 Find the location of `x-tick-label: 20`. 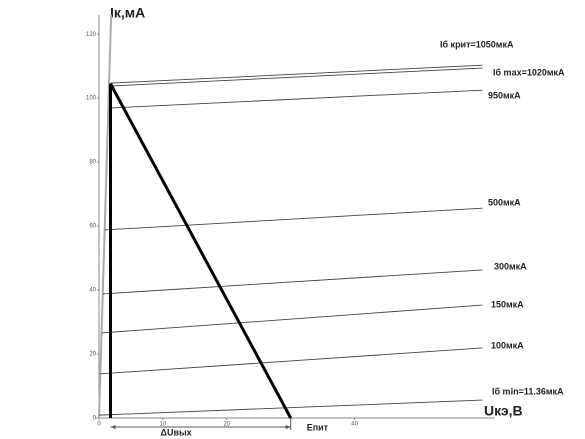

x-tick-label: 20 is located at coordinates (226, 425).